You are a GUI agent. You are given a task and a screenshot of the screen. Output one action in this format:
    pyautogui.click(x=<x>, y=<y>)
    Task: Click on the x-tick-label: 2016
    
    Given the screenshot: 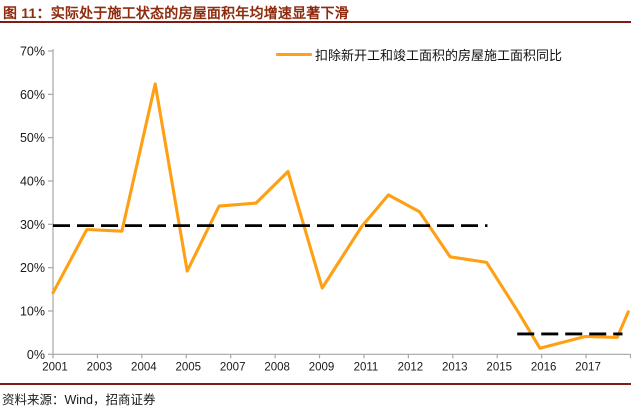 What is the action you would take?
    pyautogui.click(x=544, y=367)
    